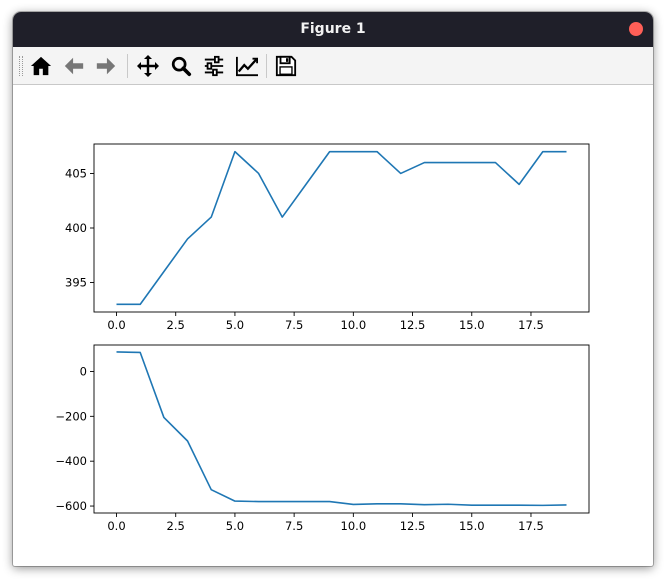  I want to click on navigation-toolbar, so click(333, 66).